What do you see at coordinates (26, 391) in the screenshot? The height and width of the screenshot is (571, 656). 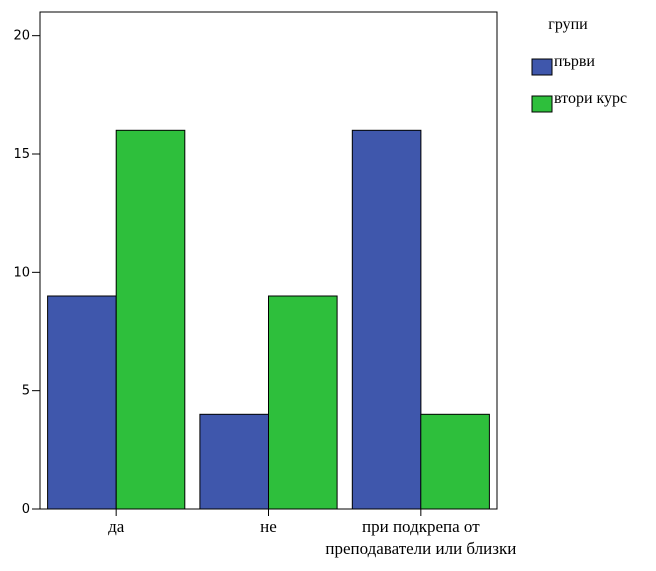 I see `y-tick-label: 5` at bounding box center [26, 391].